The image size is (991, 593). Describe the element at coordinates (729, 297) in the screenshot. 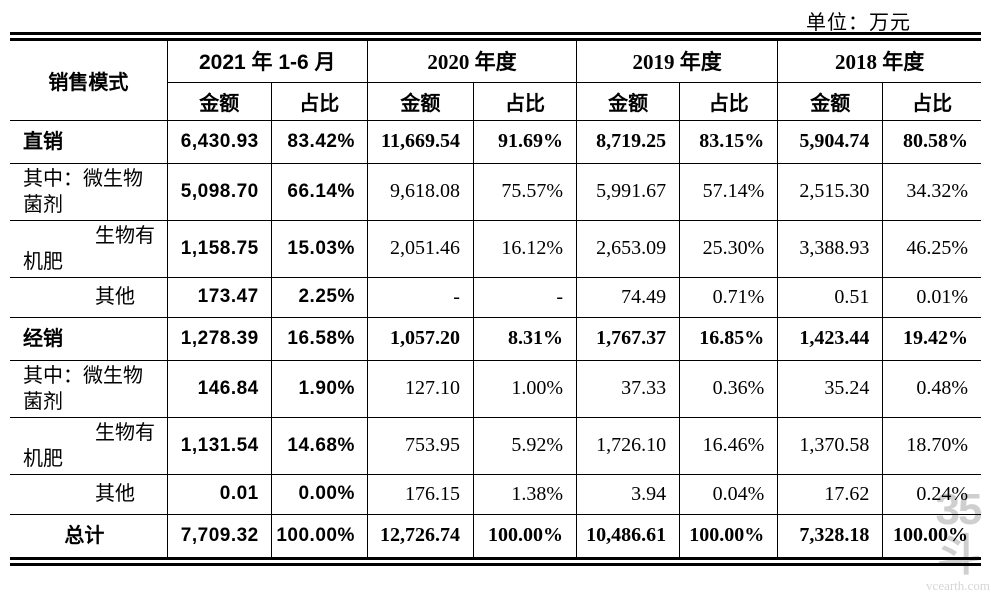

I see `share-cell: 0.71%` at that location.